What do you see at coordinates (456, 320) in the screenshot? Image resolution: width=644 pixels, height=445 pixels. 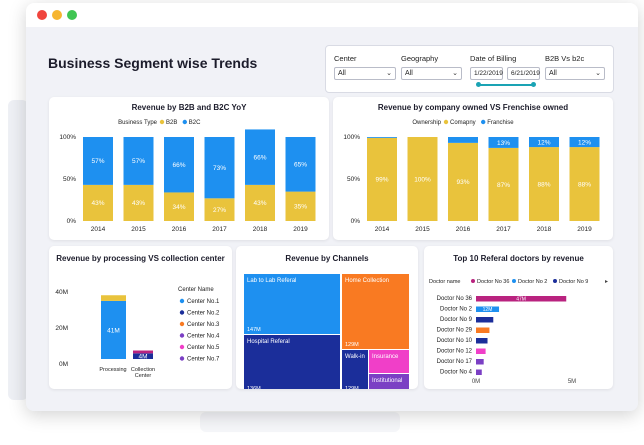 I see `y-tick-label: Doctor No 9` at bounding box center [456, 320].